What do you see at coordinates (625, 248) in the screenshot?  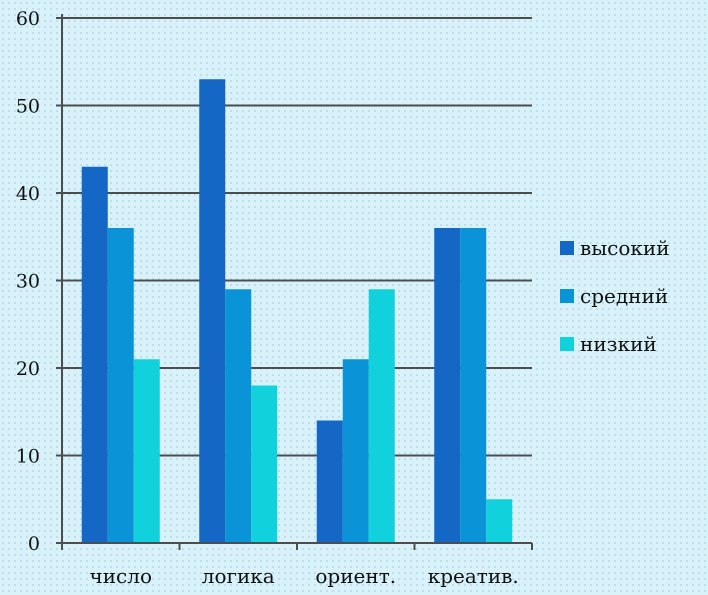 I see `legend-label: высокий` at bounding box center [625, 248].